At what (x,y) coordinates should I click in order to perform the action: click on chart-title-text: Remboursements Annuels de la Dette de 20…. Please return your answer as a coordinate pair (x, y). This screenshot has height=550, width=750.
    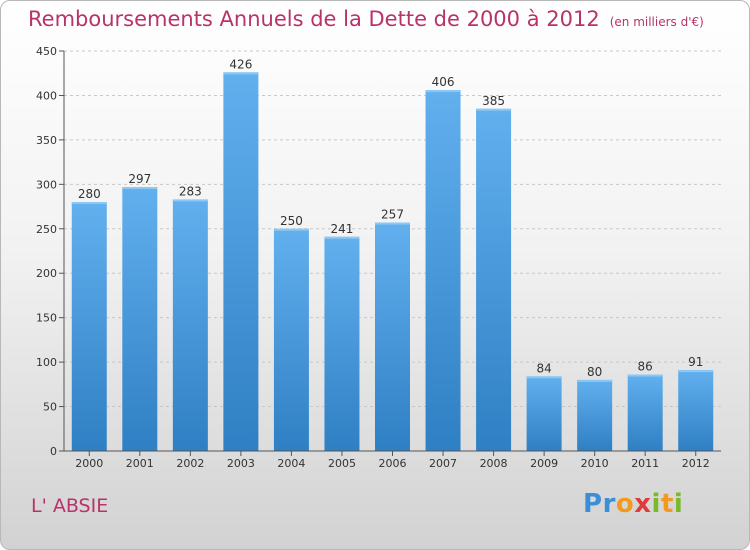
    Looking at the image, I should click on (314, 19).